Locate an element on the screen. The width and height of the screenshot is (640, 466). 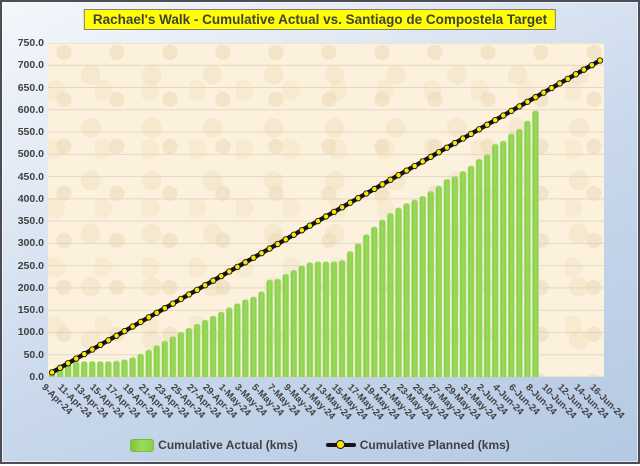
y-tick-label: 400.0 is located at coordinates (30, 198).